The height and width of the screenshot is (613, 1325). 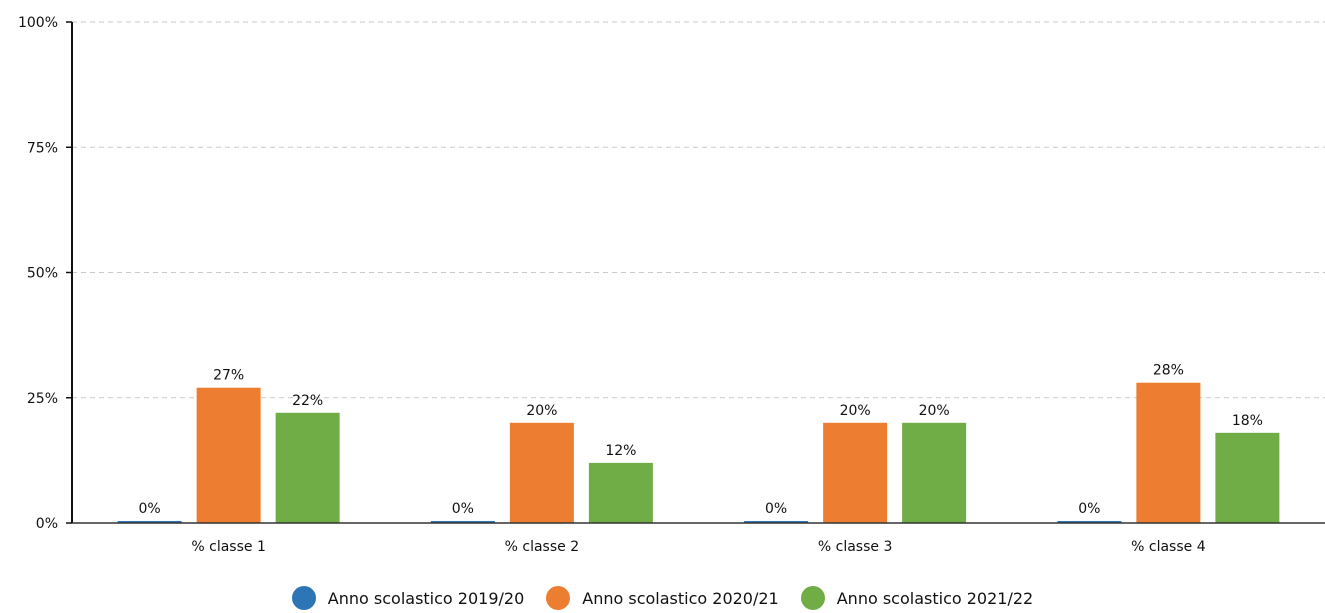 I want to click on y-tick-label: 100%, so click(x=38, y=23).